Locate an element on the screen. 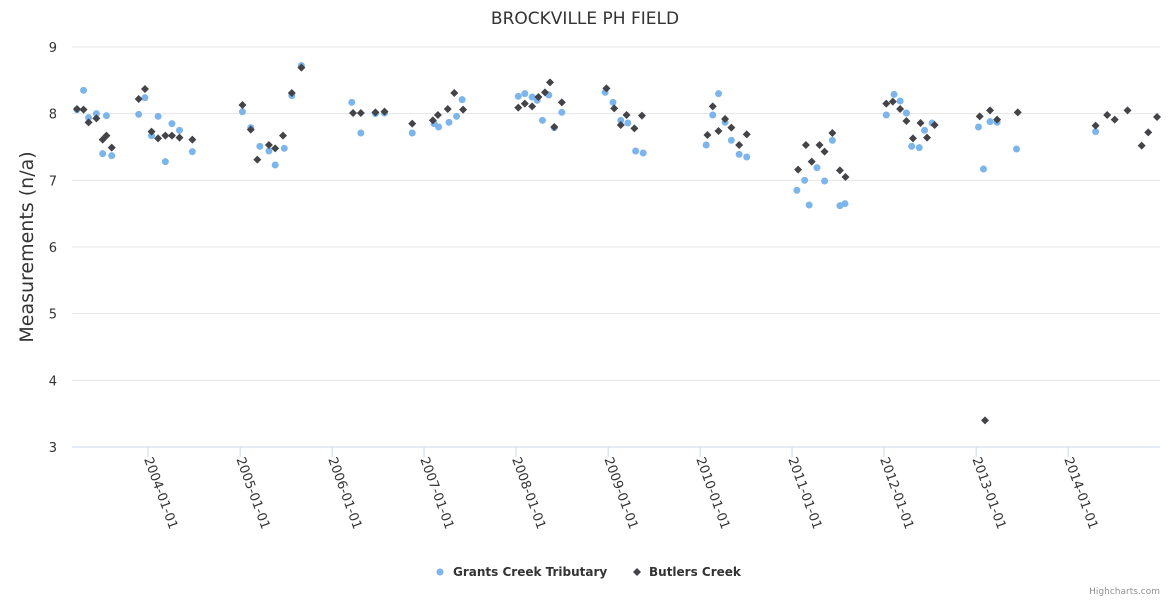  legend-item-grants-creek-tributary: Grants Creek Tributary is located at coordinates (522, 572).